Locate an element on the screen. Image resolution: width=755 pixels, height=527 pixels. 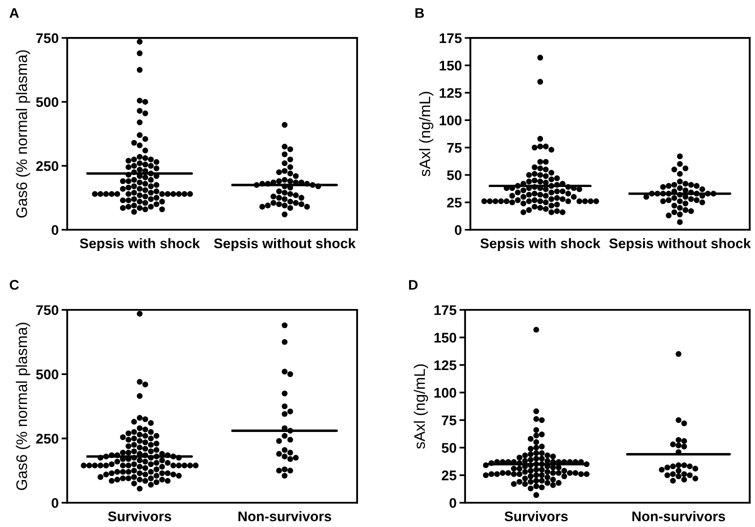
chart-title: A is located at coordinates (14, 13).